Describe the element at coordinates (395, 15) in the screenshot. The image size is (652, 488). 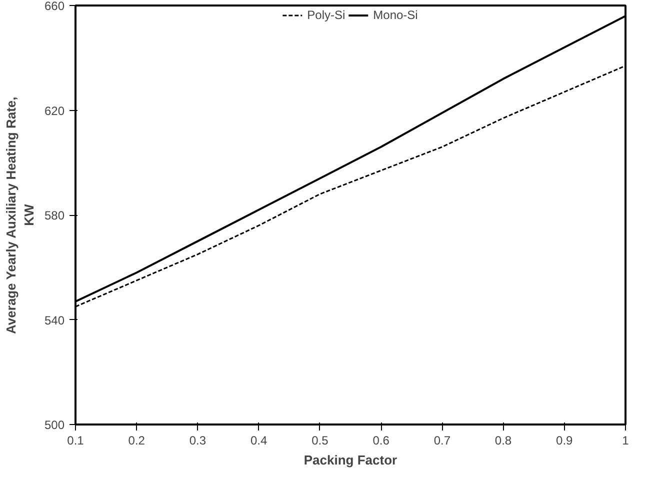
I see `legend-label: Mono-Si` at that location.